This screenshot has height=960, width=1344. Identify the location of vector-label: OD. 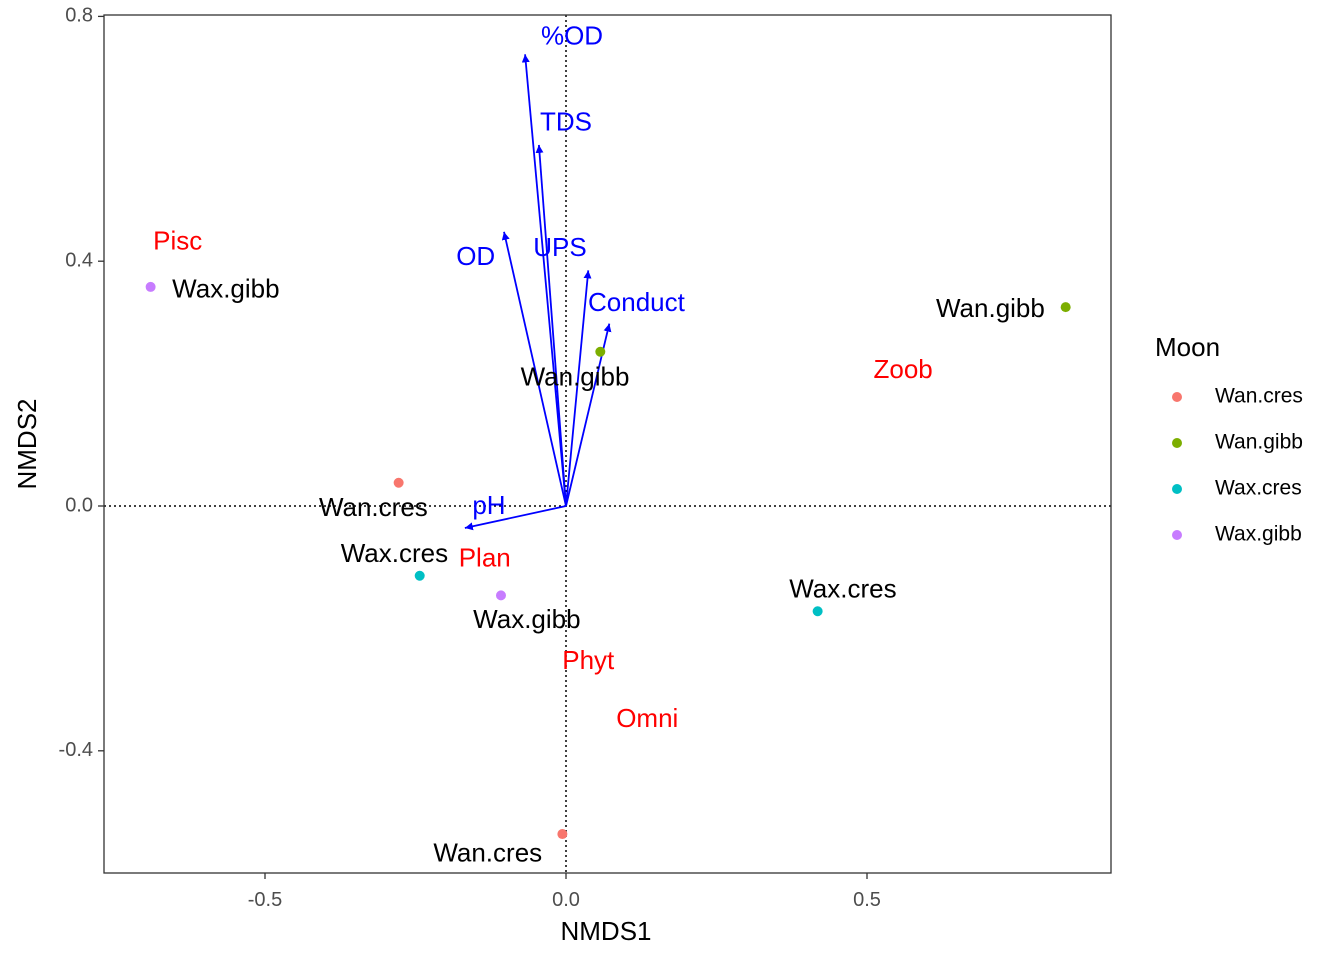
(475, 256).